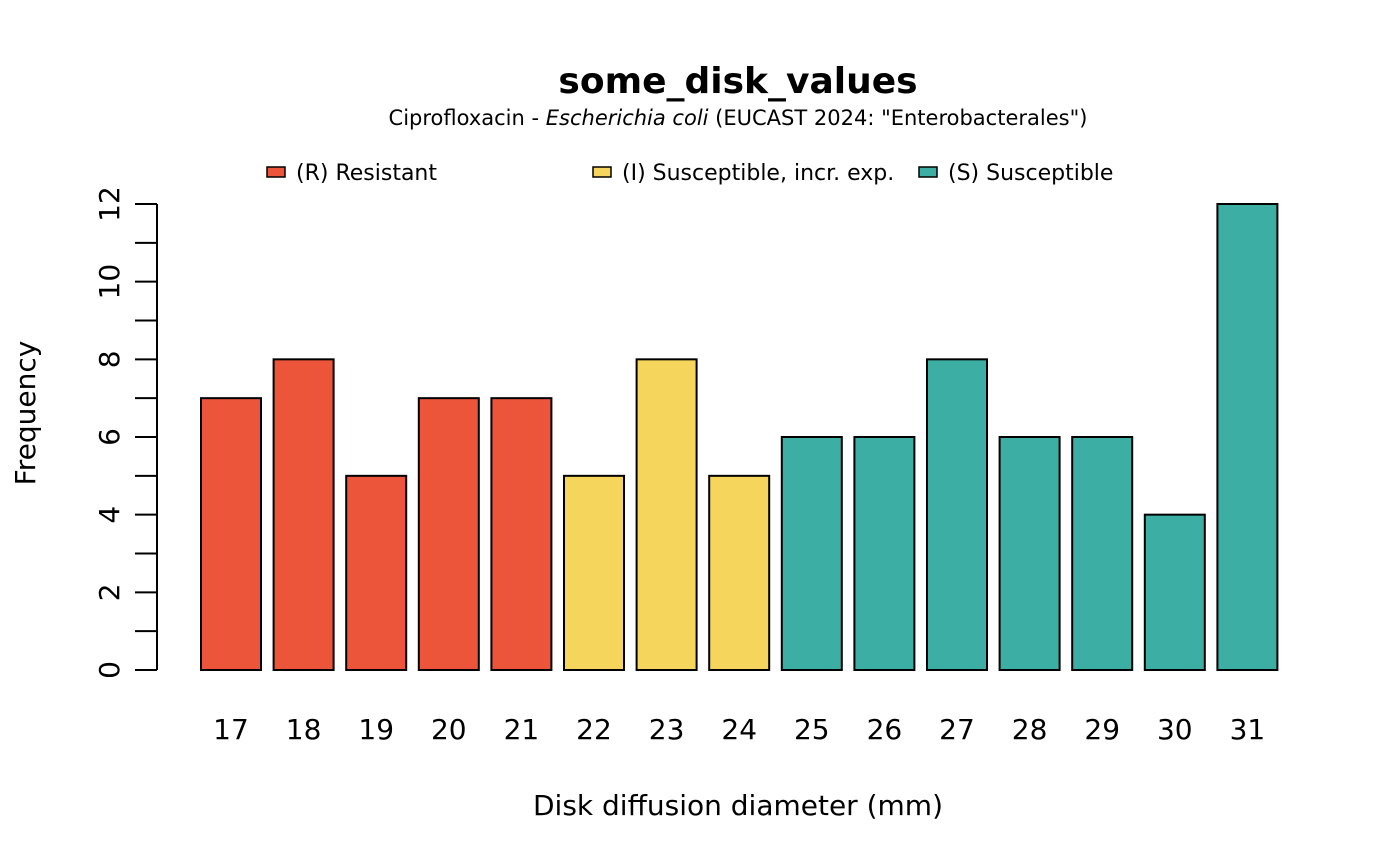 The width and height of the screenshot is (1400, 866). I want to click on x-tick-label: 27, so click(957, 729).